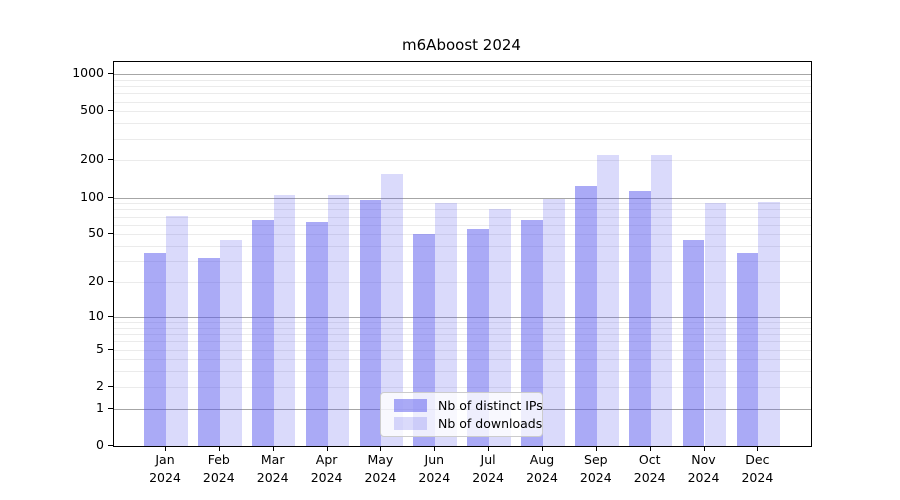 The image size is (900, 500). I want to click on legend-label-distinct-ips: Nb of distinct IPs, so click(490, 405).